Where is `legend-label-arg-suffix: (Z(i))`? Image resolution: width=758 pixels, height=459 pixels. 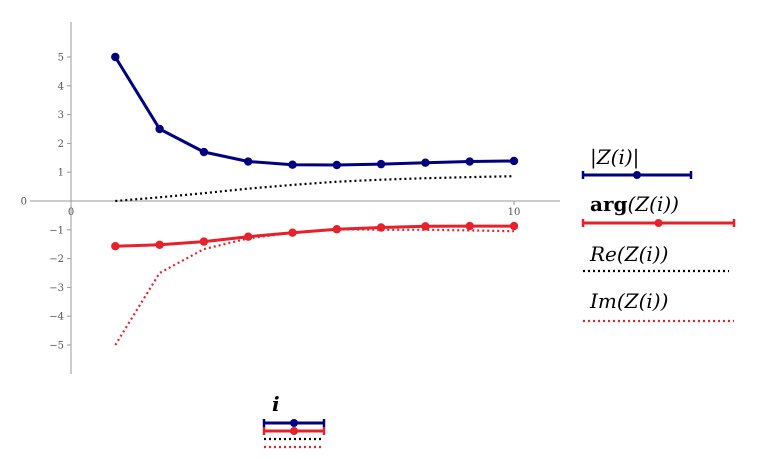 legend-label-arg-suffix: (Z(i)) is located at coordinates (653, 204).